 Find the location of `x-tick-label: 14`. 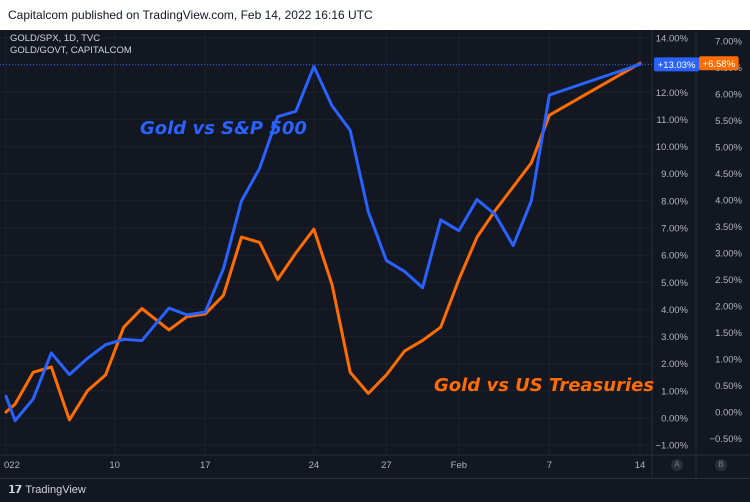

x-tick-label: 14 is located at coordinates (640, 465).